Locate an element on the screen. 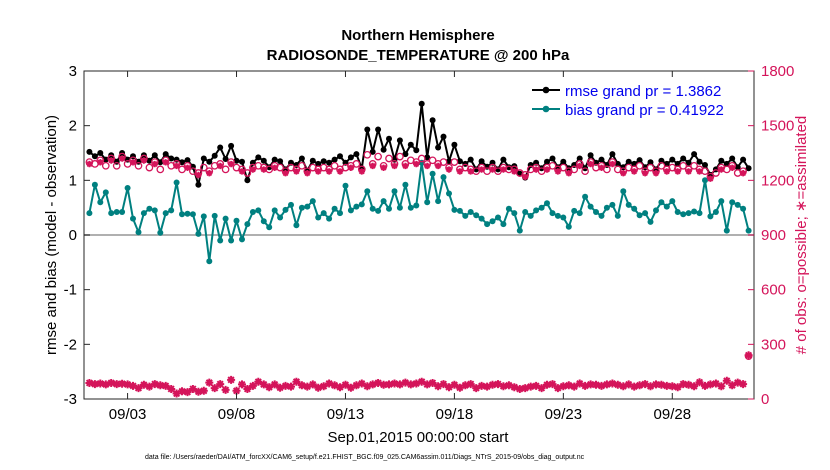 This screenshot has height=470, width=830. x-axis-label: Sep.01,2015 00:00:00 start is located at coordinates (419, 437).